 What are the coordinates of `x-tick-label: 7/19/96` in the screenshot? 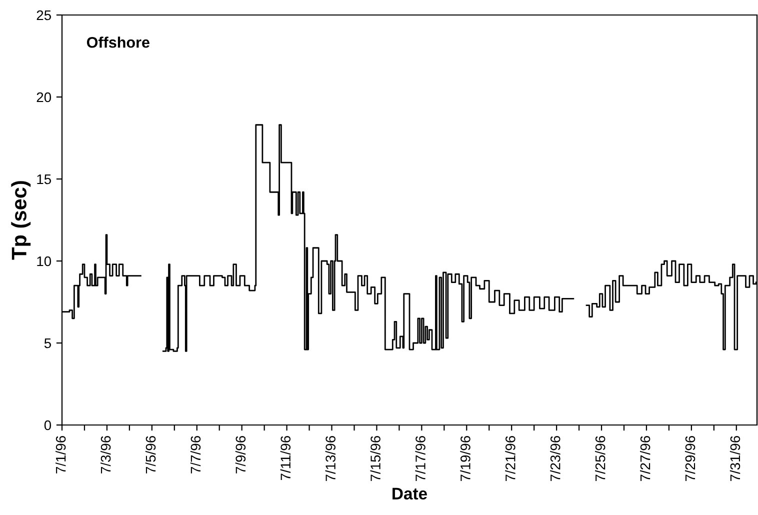 It's located at (465, 459).